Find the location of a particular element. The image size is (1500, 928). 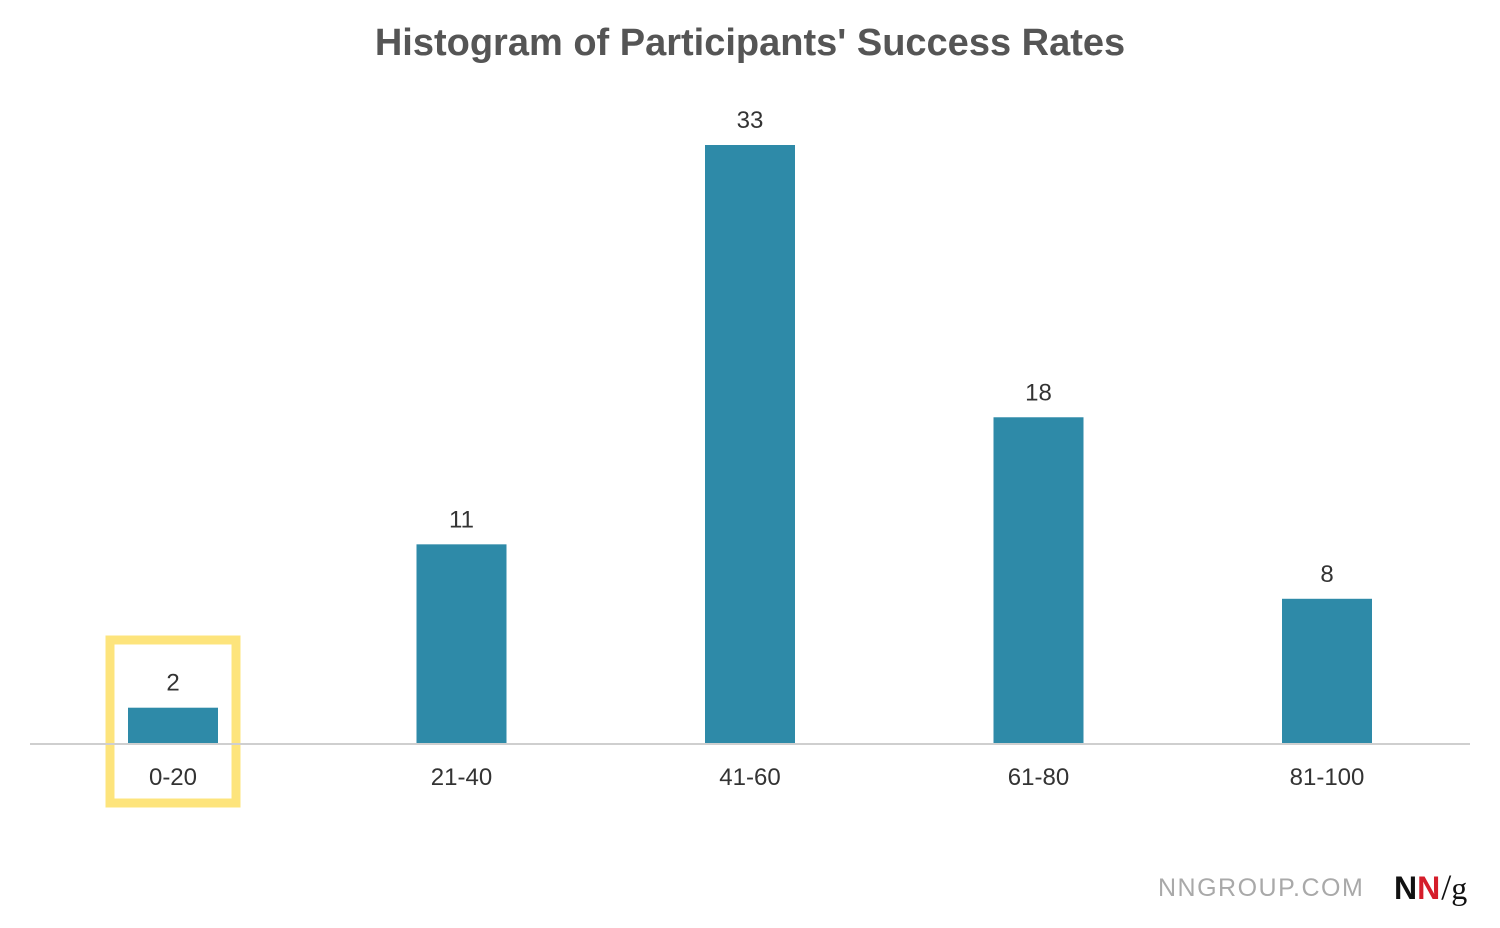

x-tick-label-21-40: 21-40 is located at coordinates (461, 777).